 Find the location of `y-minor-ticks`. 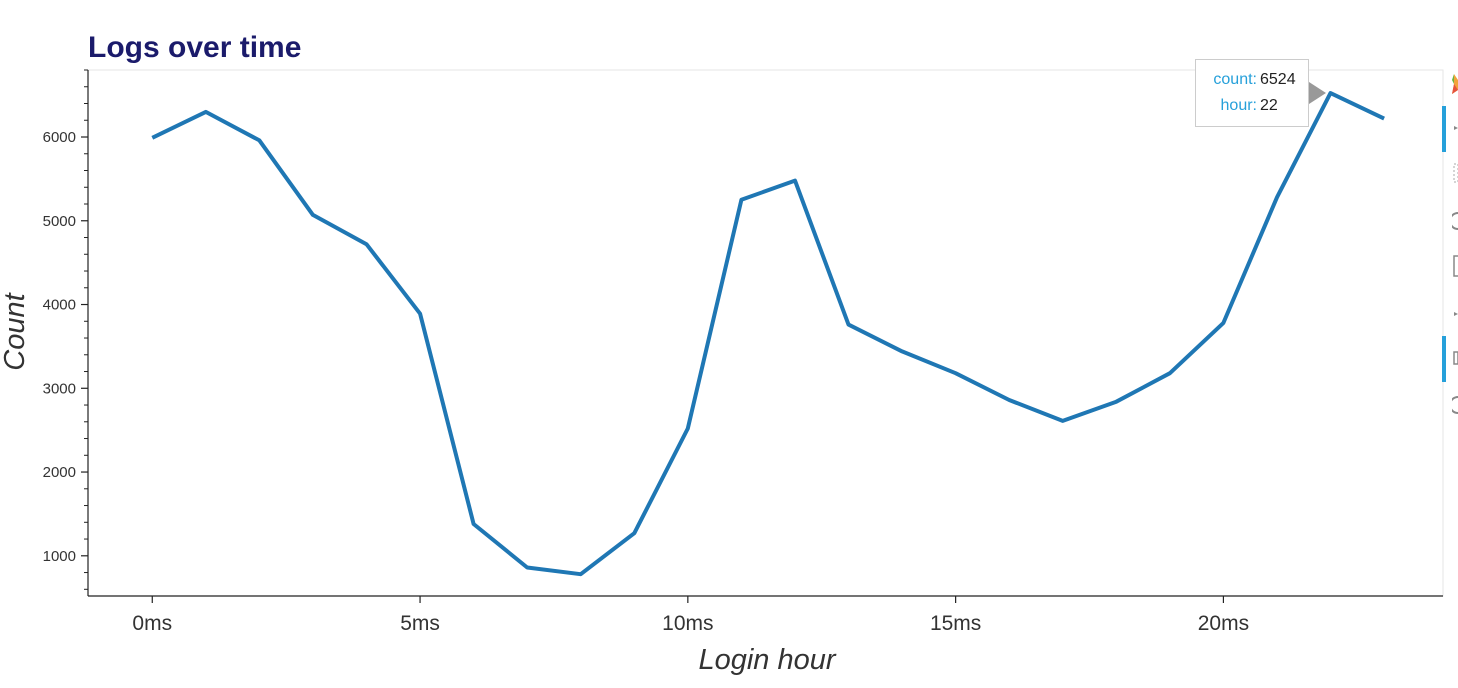

y-minor-ticks is located at coordinates (86, 329).